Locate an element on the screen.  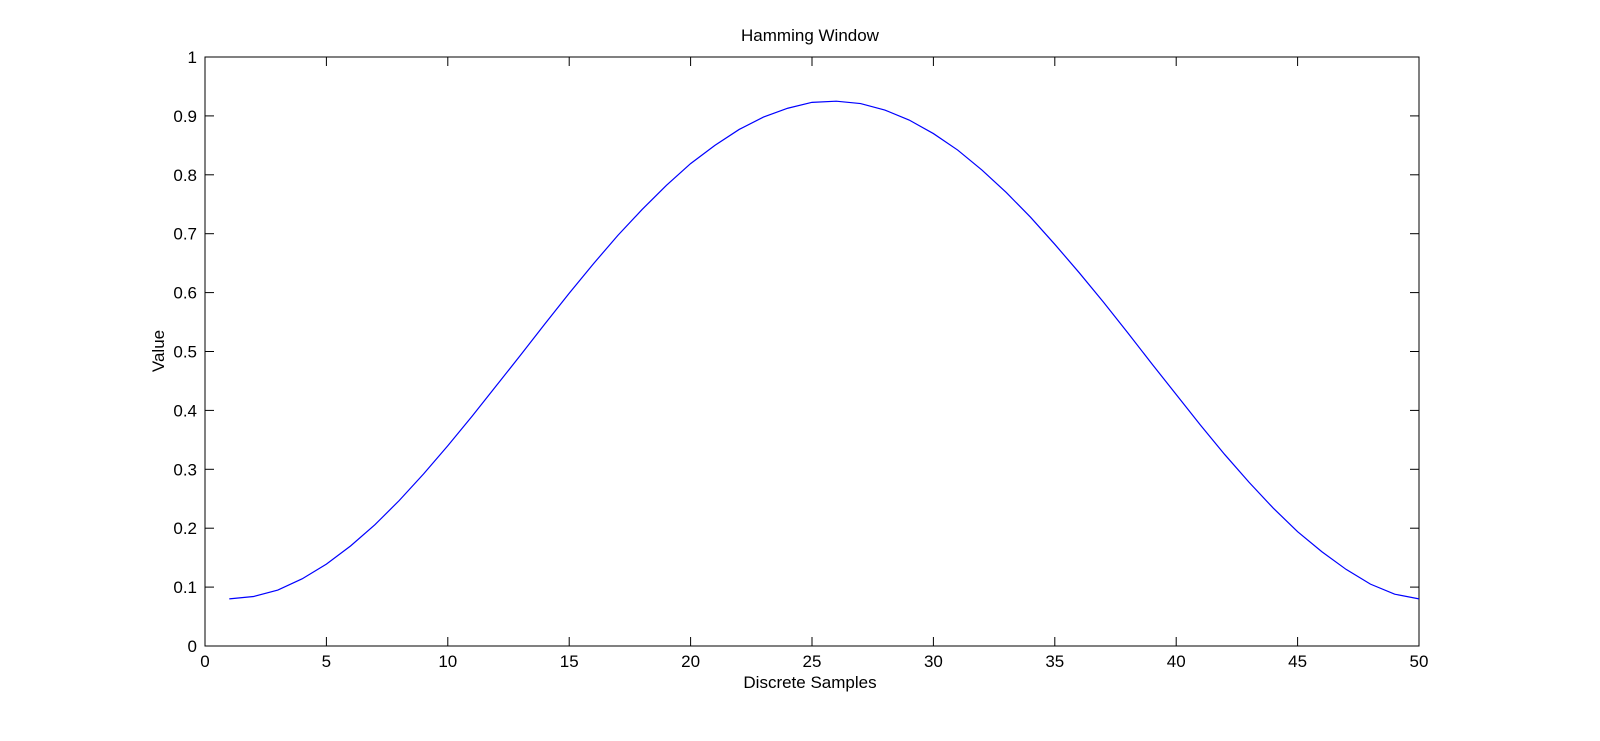
y-tick-label: 0.9 is located at coordinates (185, 116).